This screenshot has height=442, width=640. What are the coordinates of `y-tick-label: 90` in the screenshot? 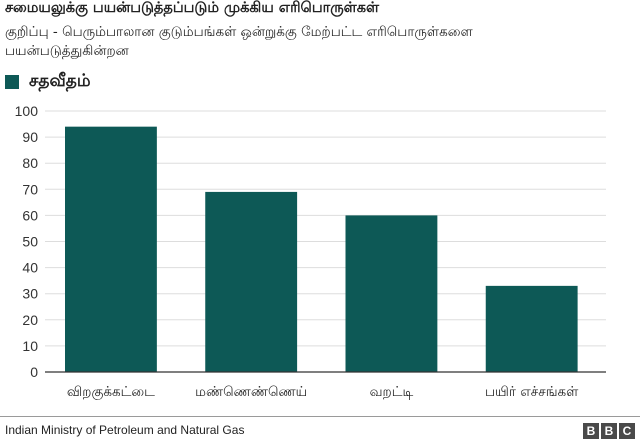 It's located at (30, 137).